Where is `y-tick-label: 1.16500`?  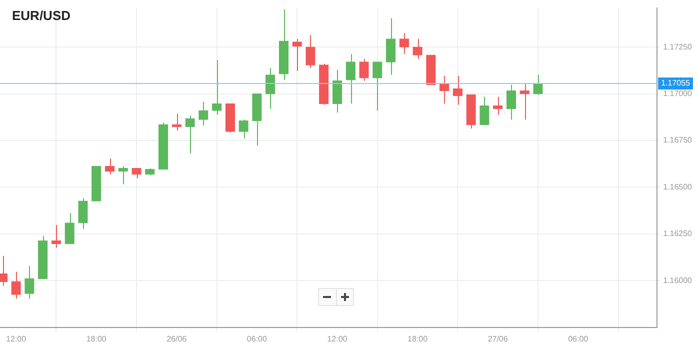
y-tick-label: 1.16500 is located at coordinates (678, 187).